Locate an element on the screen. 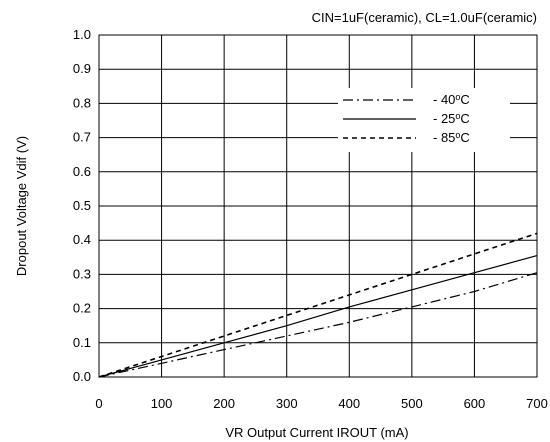 The image size is (550, 442). y-tick-label: 0.0 is located at coordinates (82, 376).